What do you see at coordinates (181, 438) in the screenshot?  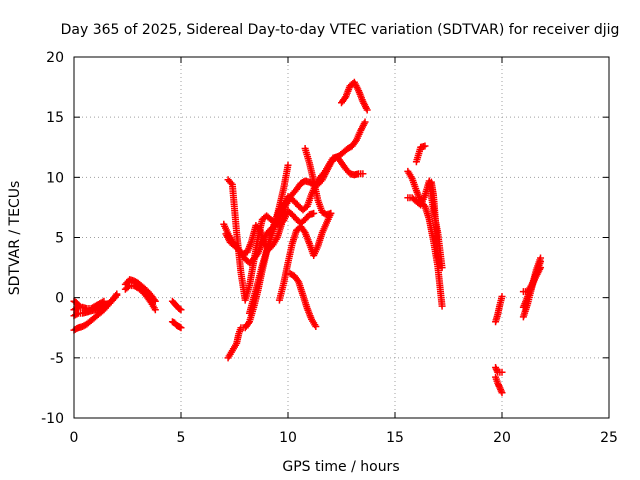 I see `x-tick-label: 5` at bounding box center [181, 438].